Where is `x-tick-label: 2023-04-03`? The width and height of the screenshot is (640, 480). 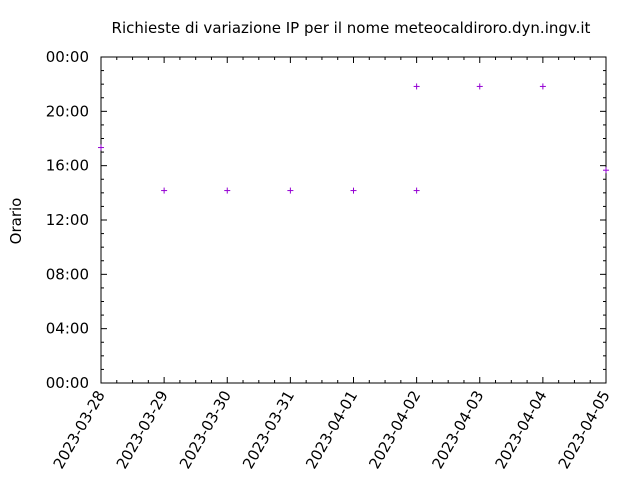 x-tick-label: 2023-04-03 is located at coordinates (457, 430).